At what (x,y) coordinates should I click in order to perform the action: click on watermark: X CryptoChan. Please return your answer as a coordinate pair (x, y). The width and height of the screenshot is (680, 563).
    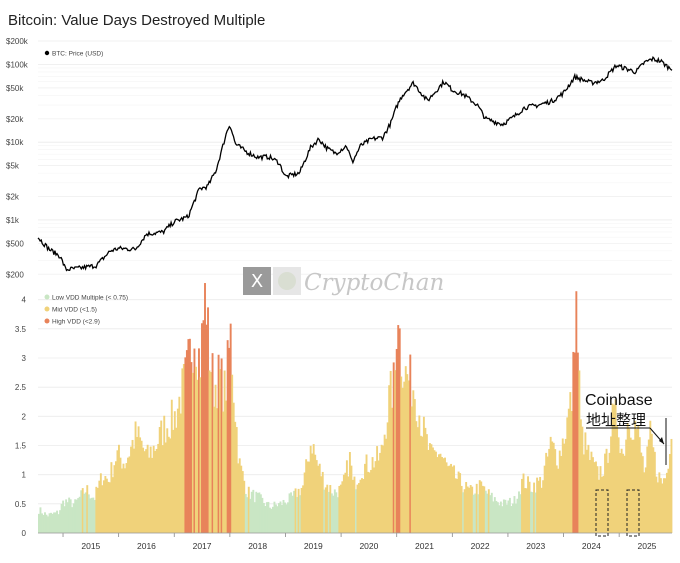
    Looking at the image, I should click on (343, 281).